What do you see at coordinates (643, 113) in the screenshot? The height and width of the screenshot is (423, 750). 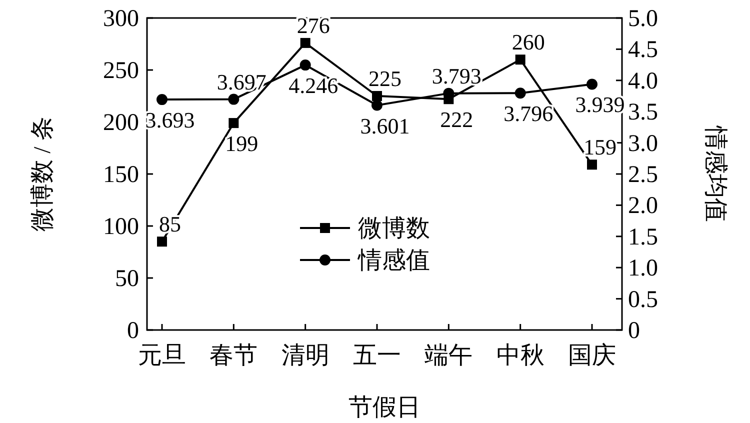 I see `y2-tick-label: 3.5` at bounding box center [643, 113].